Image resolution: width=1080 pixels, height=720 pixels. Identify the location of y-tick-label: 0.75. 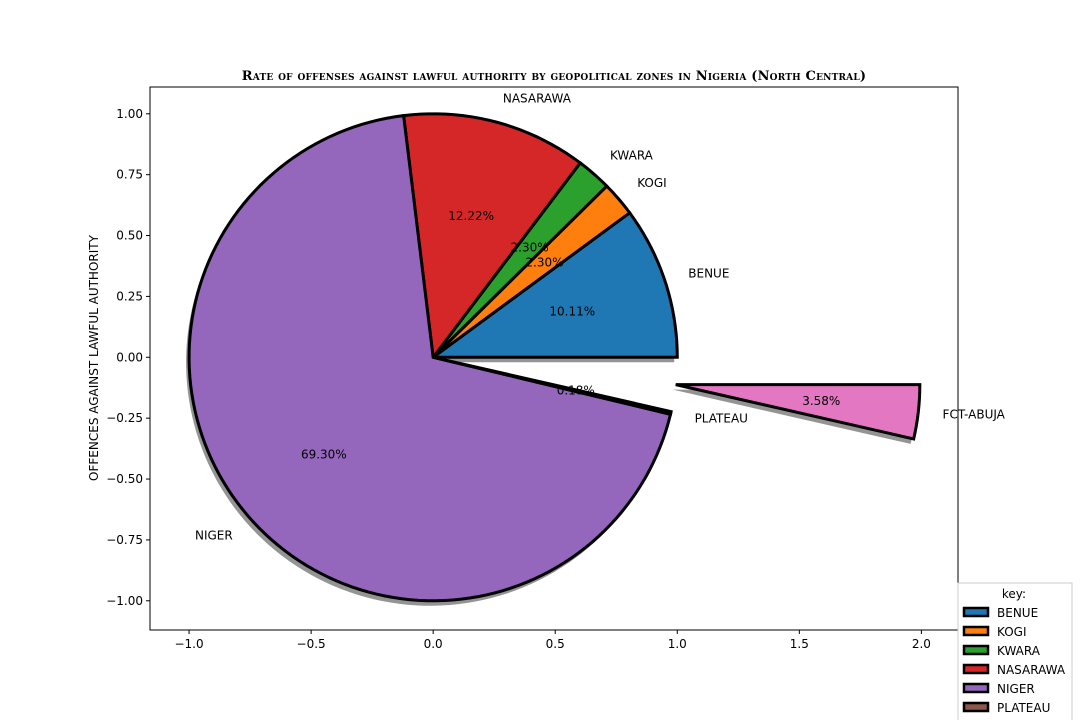
(129, 175).